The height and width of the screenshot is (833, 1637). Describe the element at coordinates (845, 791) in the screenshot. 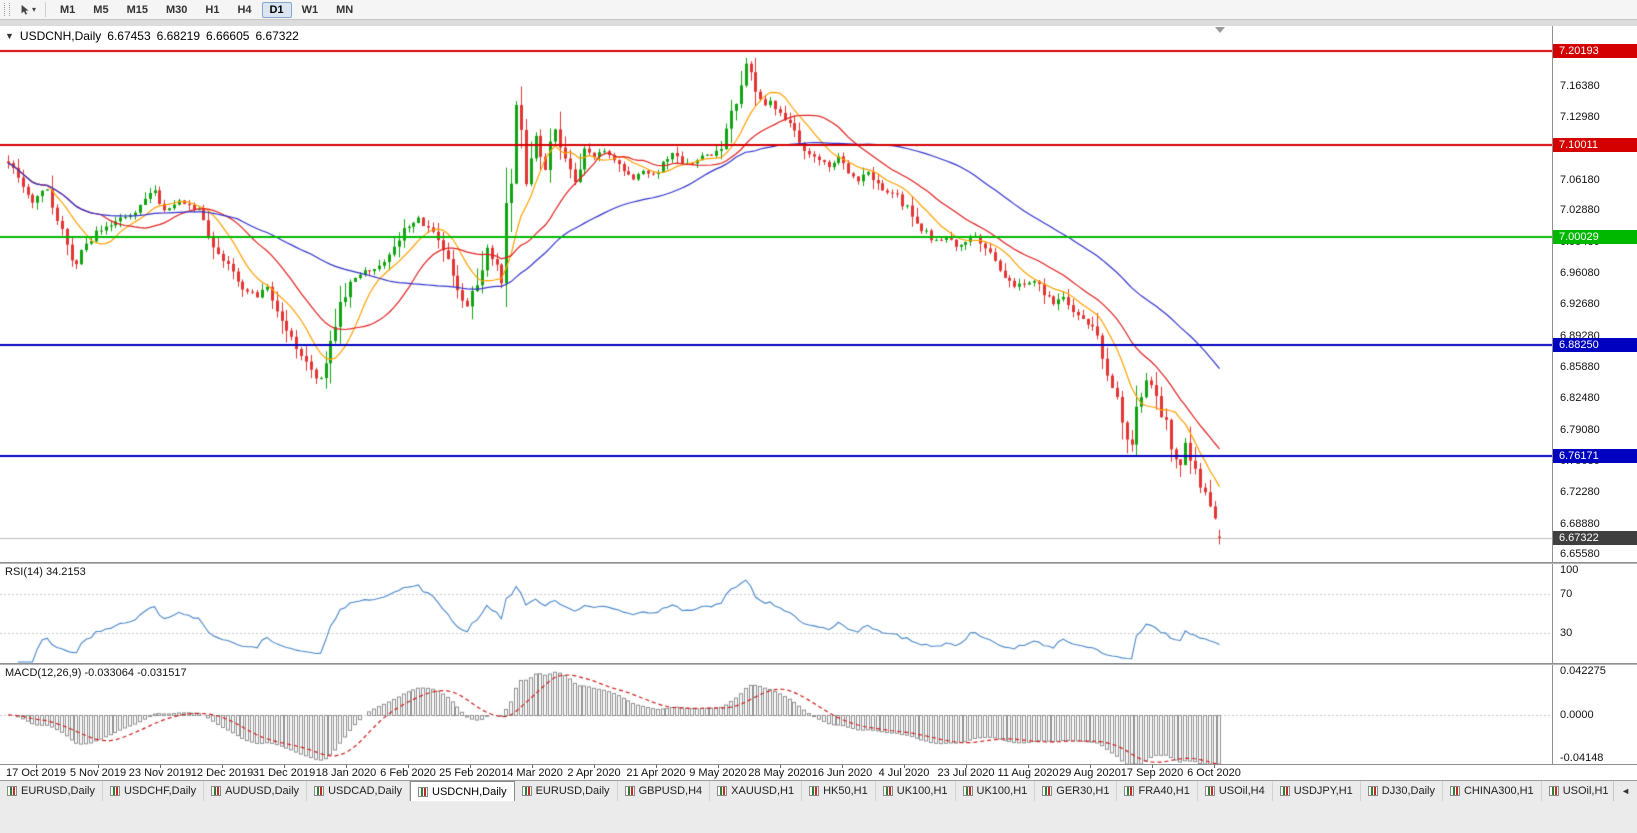

I see `tab-label: HK50,H1` at that location.